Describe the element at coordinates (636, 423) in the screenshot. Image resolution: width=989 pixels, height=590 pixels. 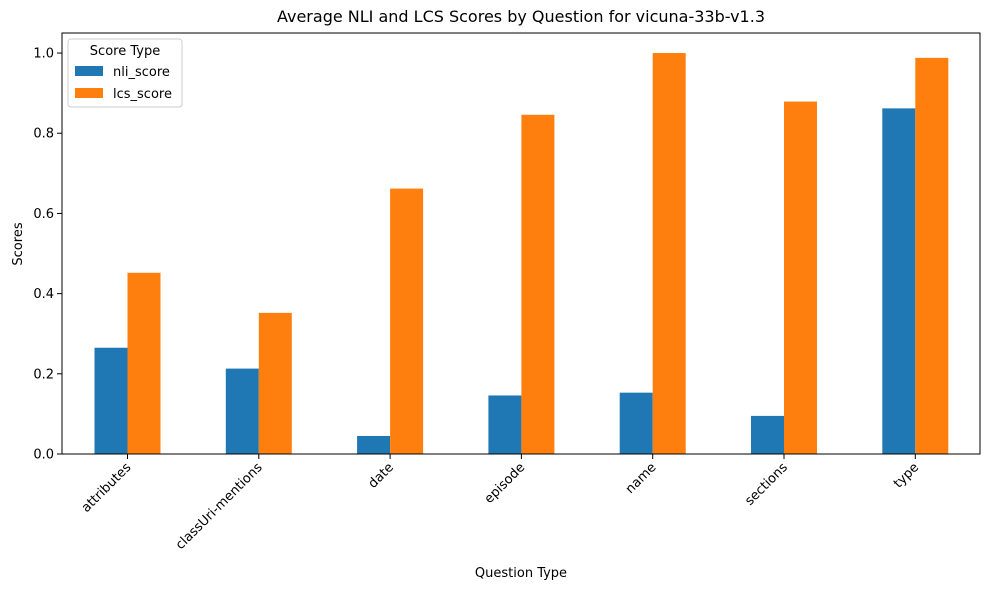
I see `bar-nli_score-name` at that location.